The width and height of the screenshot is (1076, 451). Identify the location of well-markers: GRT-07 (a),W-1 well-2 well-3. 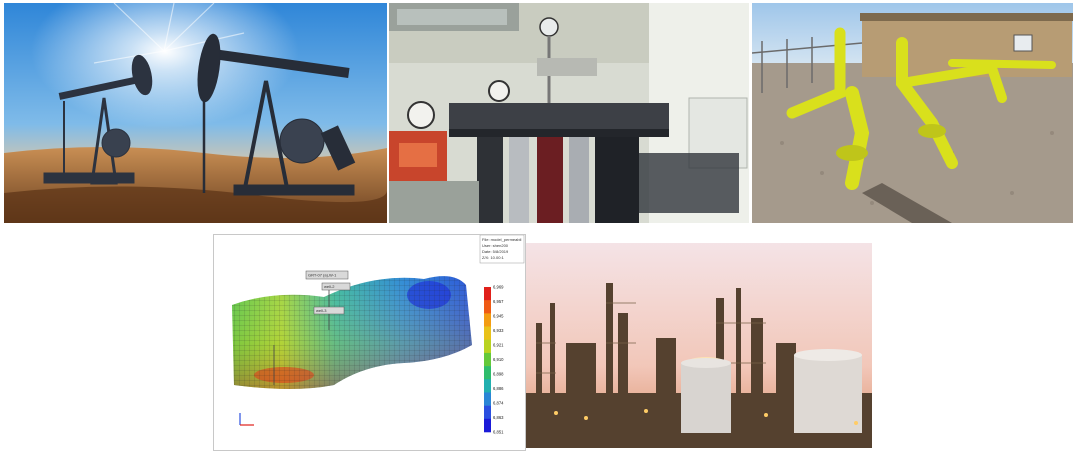
(312, 327).